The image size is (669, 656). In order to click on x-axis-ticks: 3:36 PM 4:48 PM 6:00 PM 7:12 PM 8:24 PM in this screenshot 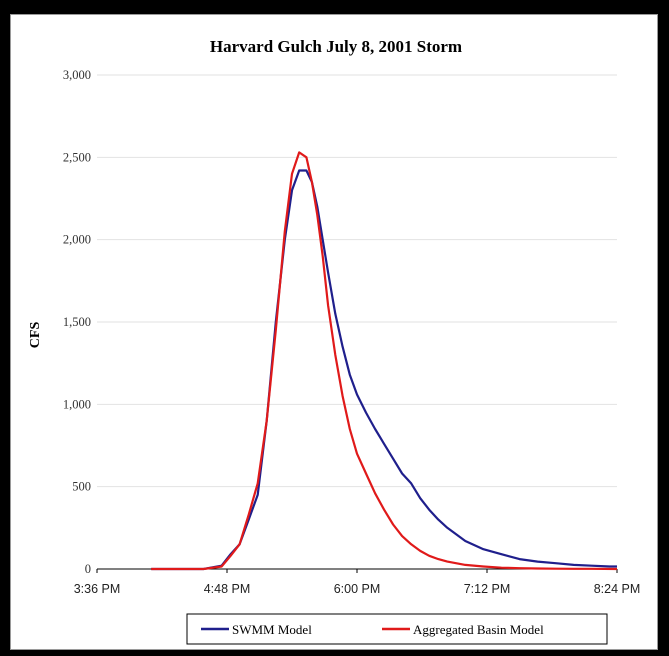, I will do `click(357, 582)`.